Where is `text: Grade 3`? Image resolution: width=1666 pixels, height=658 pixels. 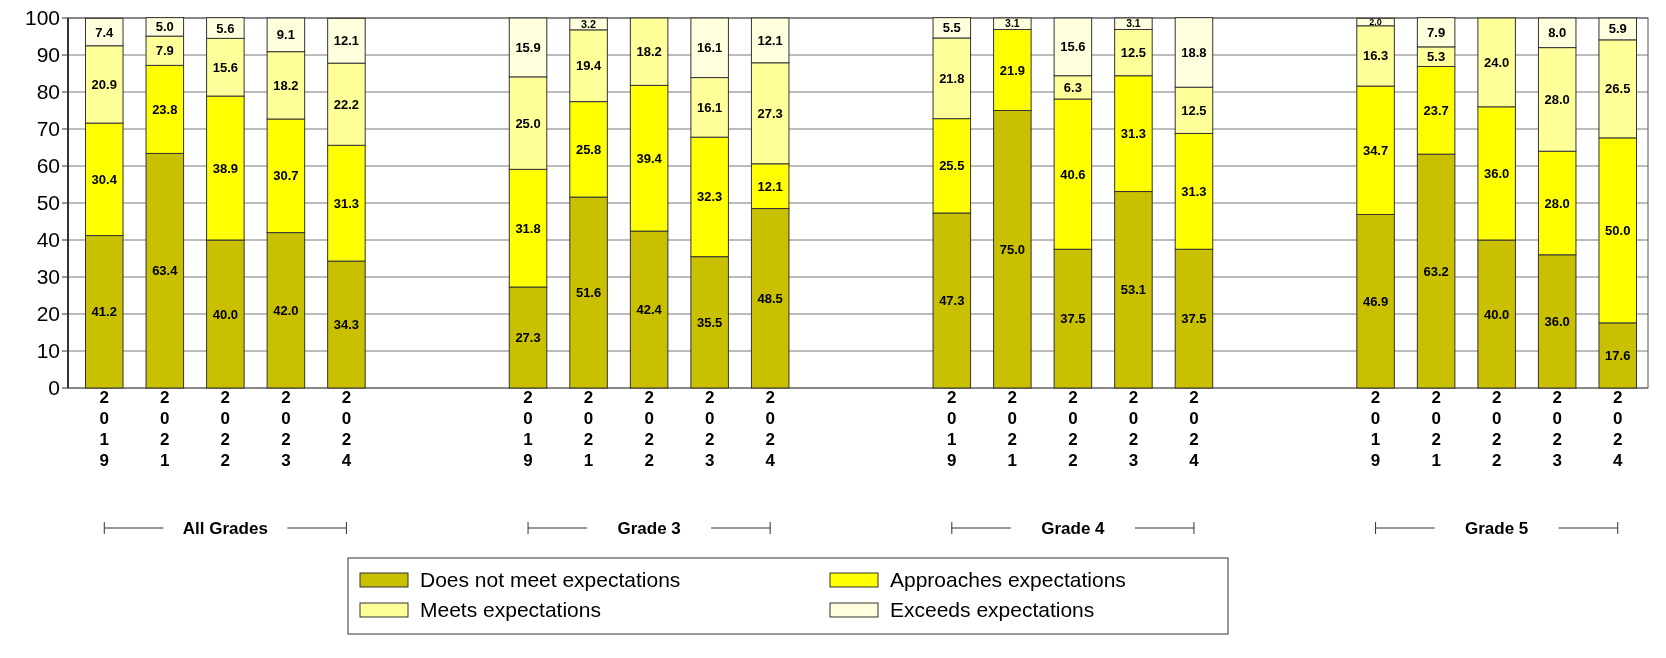
text: Grade 3 is located at coordinates (649, 528).